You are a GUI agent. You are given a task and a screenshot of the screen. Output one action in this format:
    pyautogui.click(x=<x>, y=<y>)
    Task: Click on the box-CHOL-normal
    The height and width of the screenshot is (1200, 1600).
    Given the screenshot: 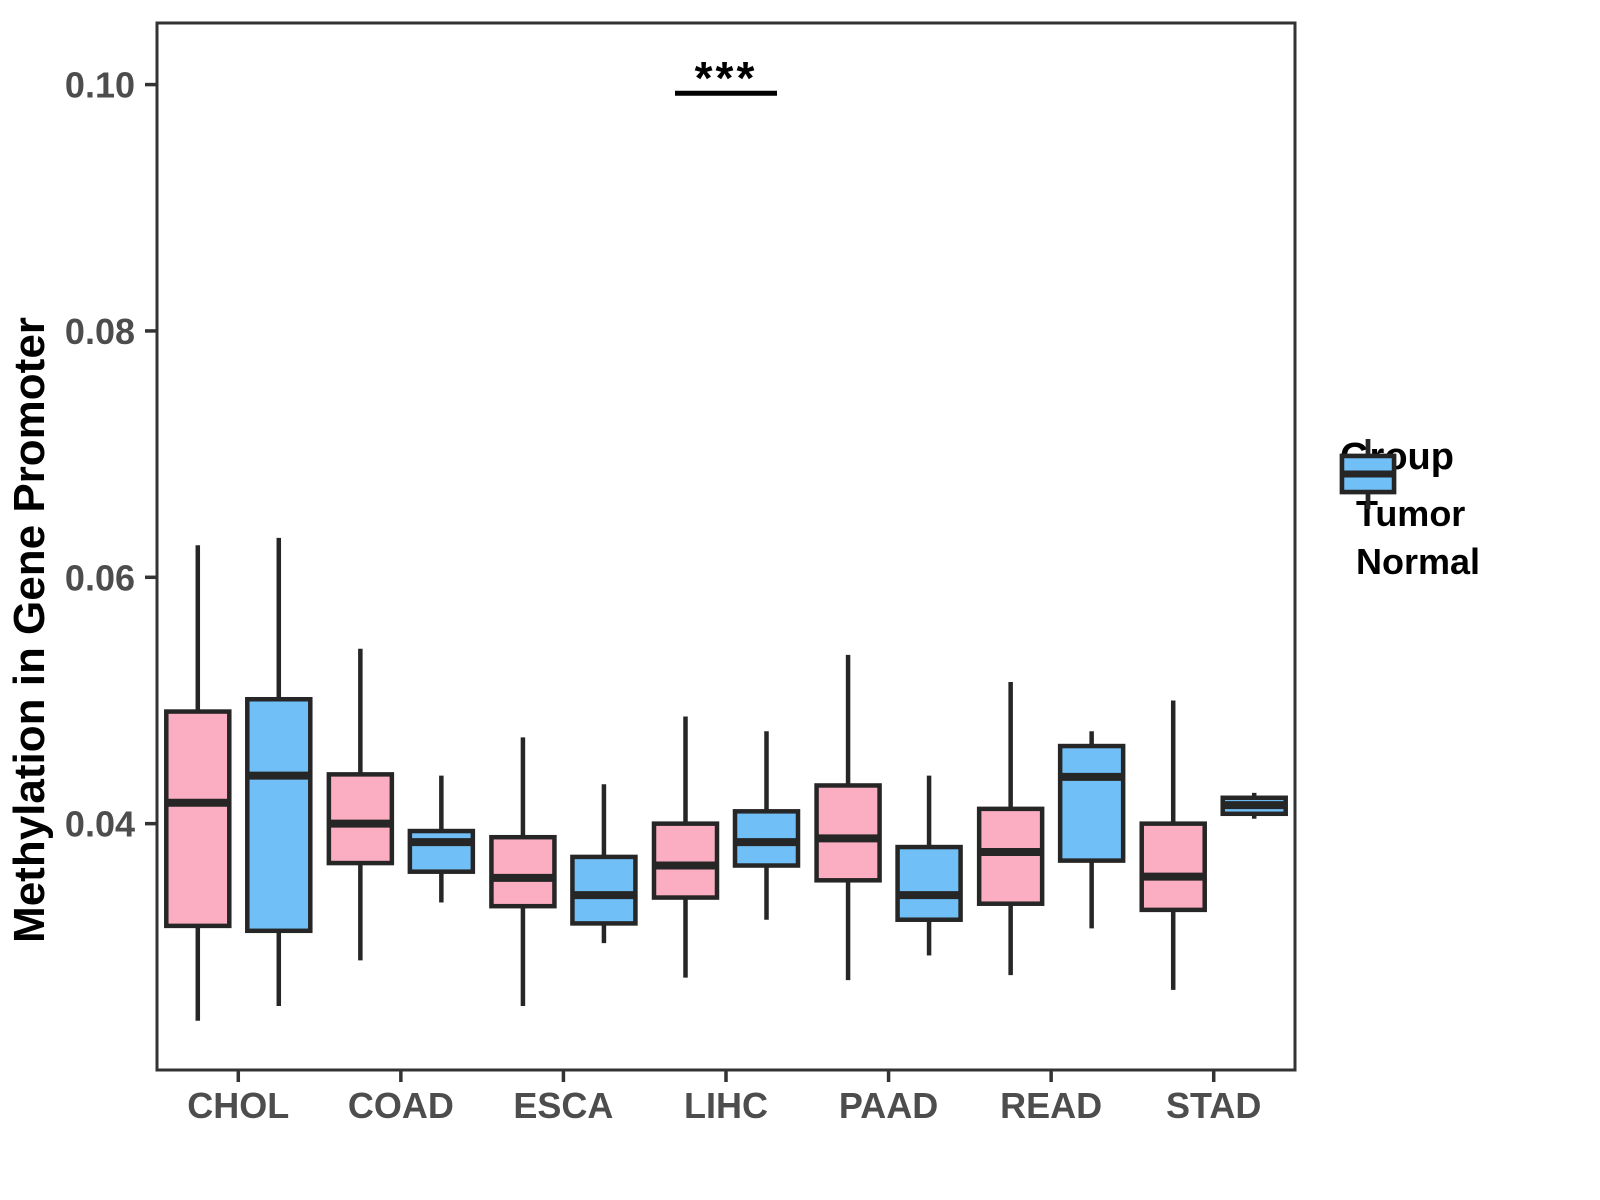 What is the action you would take?
    pyautogui.click(x=279, y=815)
    